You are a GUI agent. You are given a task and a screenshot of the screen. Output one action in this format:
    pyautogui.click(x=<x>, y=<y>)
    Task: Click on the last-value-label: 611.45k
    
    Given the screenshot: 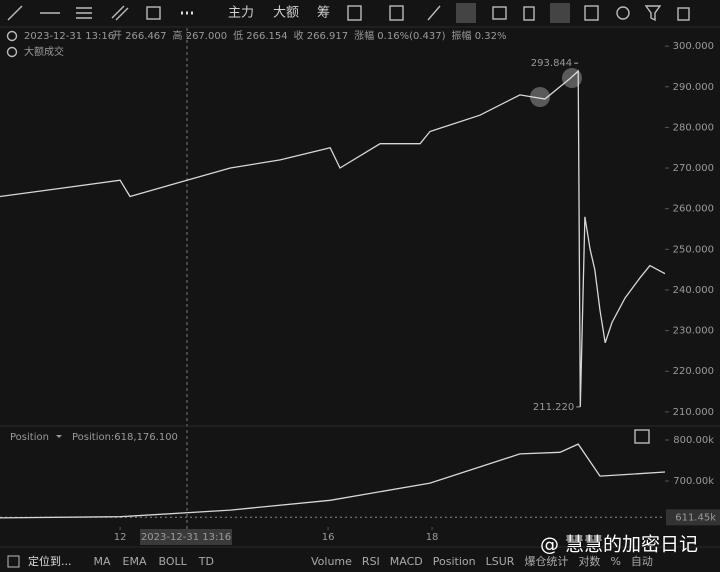 What is the action you would take?
    pyautogui.click(x=695, y=517)
    